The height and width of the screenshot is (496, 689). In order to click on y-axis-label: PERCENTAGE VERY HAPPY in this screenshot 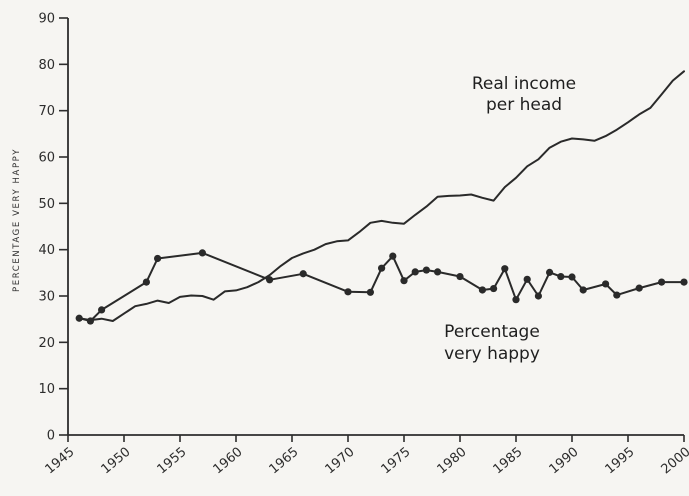, I will do `click(17, 220)`.